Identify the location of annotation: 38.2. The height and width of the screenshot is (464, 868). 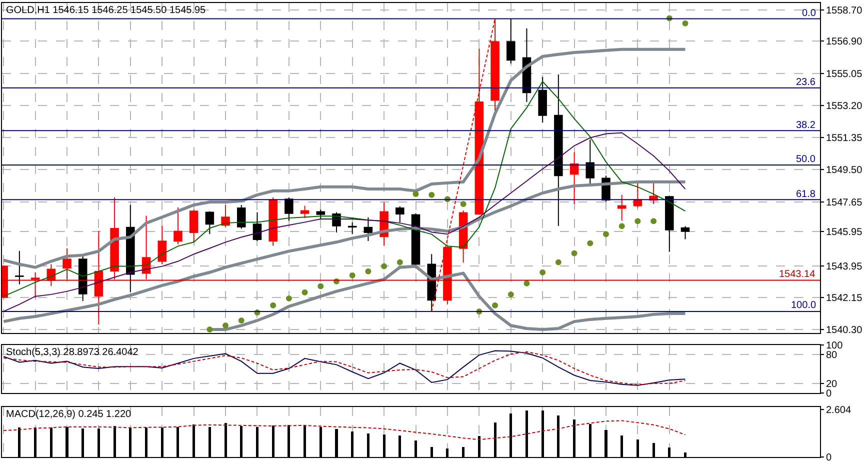
(806, 125).